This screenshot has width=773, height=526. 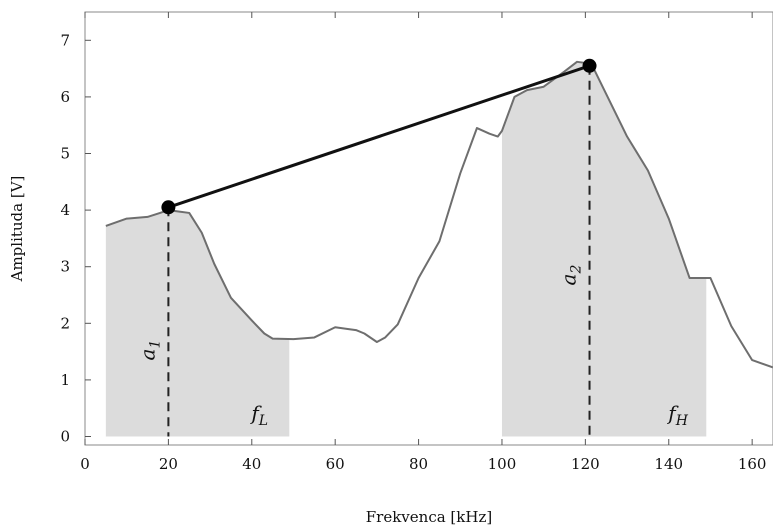 I want to click on x-axis-title: Frekvenca [kHz], so click(x=429, y=517).